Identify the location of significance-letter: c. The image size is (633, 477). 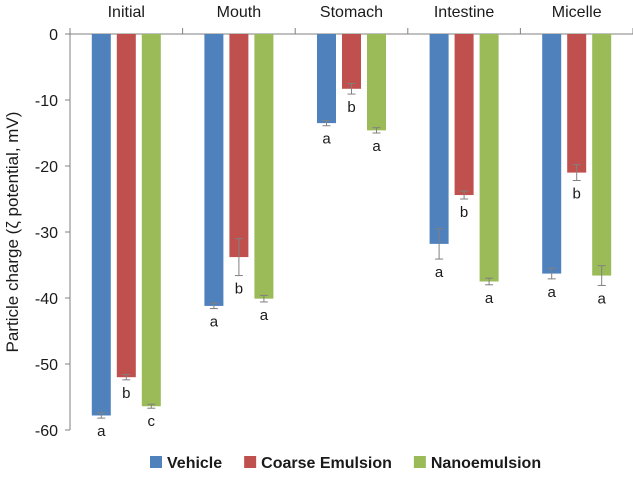
(152, 421).